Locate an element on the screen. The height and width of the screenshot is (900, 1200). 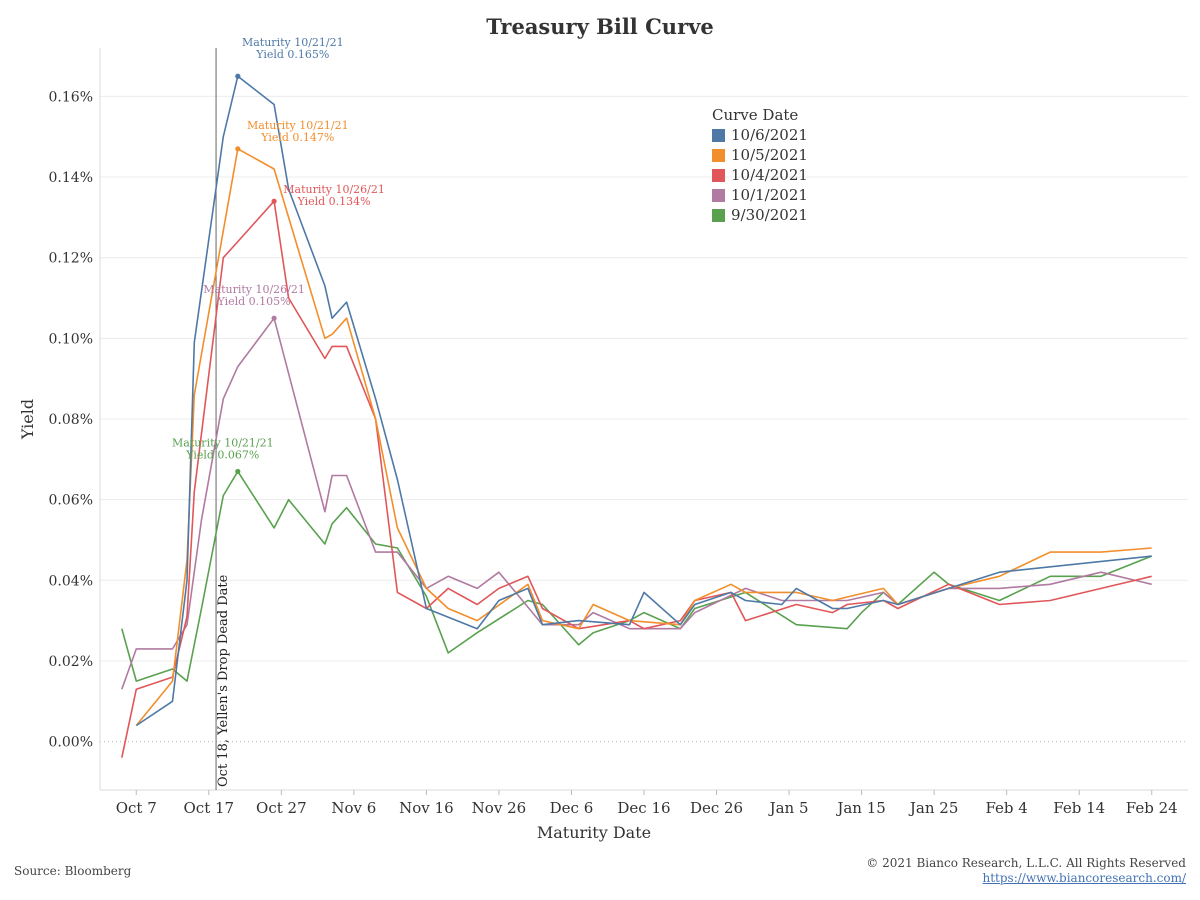
legend-item: 10/4/2021 is located at coordinates (760, 175).